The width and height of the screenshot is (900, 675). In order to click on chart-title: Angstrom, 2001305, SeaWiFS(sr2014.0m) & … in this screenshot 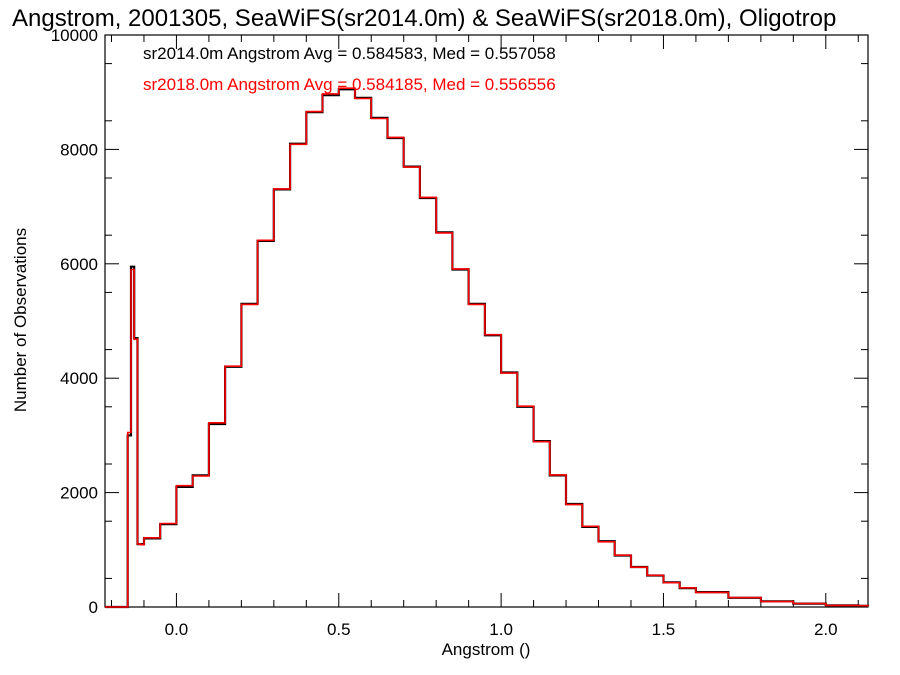, I will do `click(424, 18)`.